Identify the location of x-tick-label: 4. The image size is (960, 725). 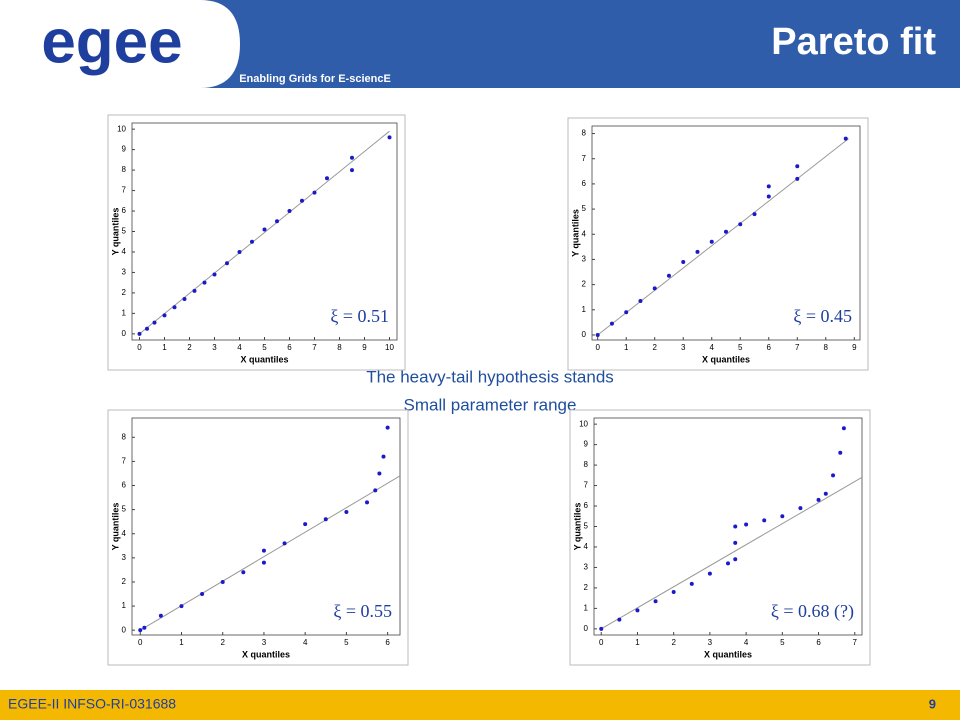
(712, 347).